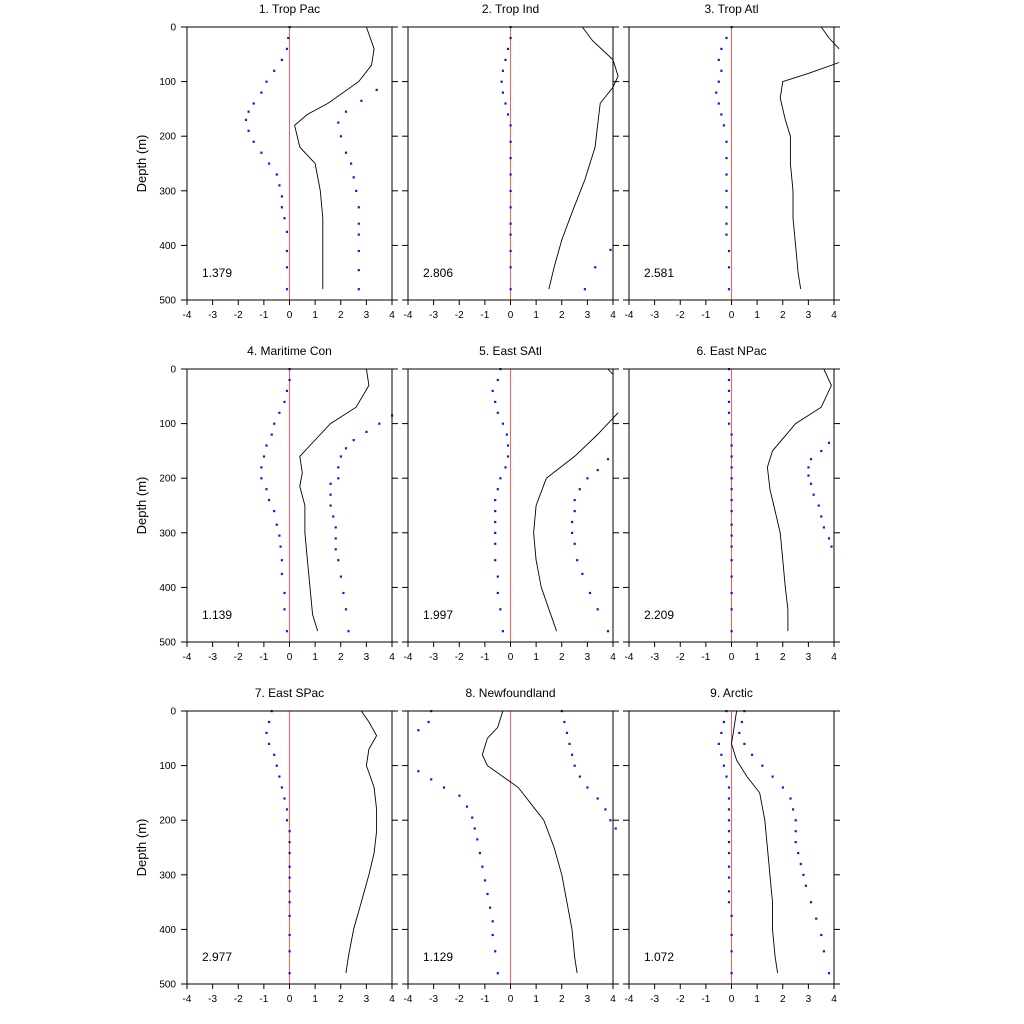 The image size is (1024, 1024). I want to click on y-tick-label: 200, so click(167, 821).